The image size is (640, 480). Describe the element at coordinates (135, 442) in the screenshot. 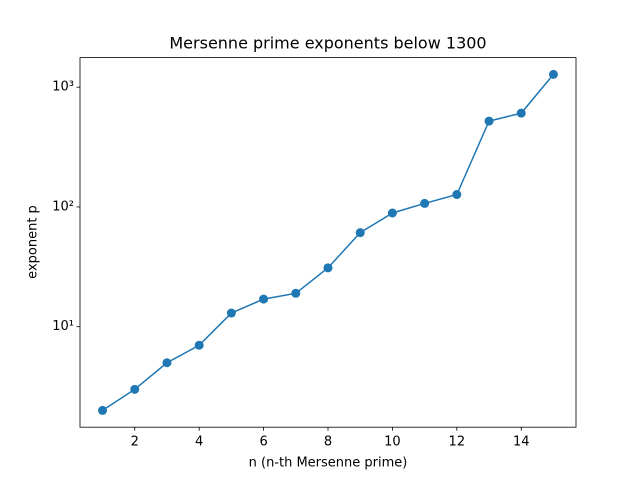

I see `x-tick-label: 2` at that location.